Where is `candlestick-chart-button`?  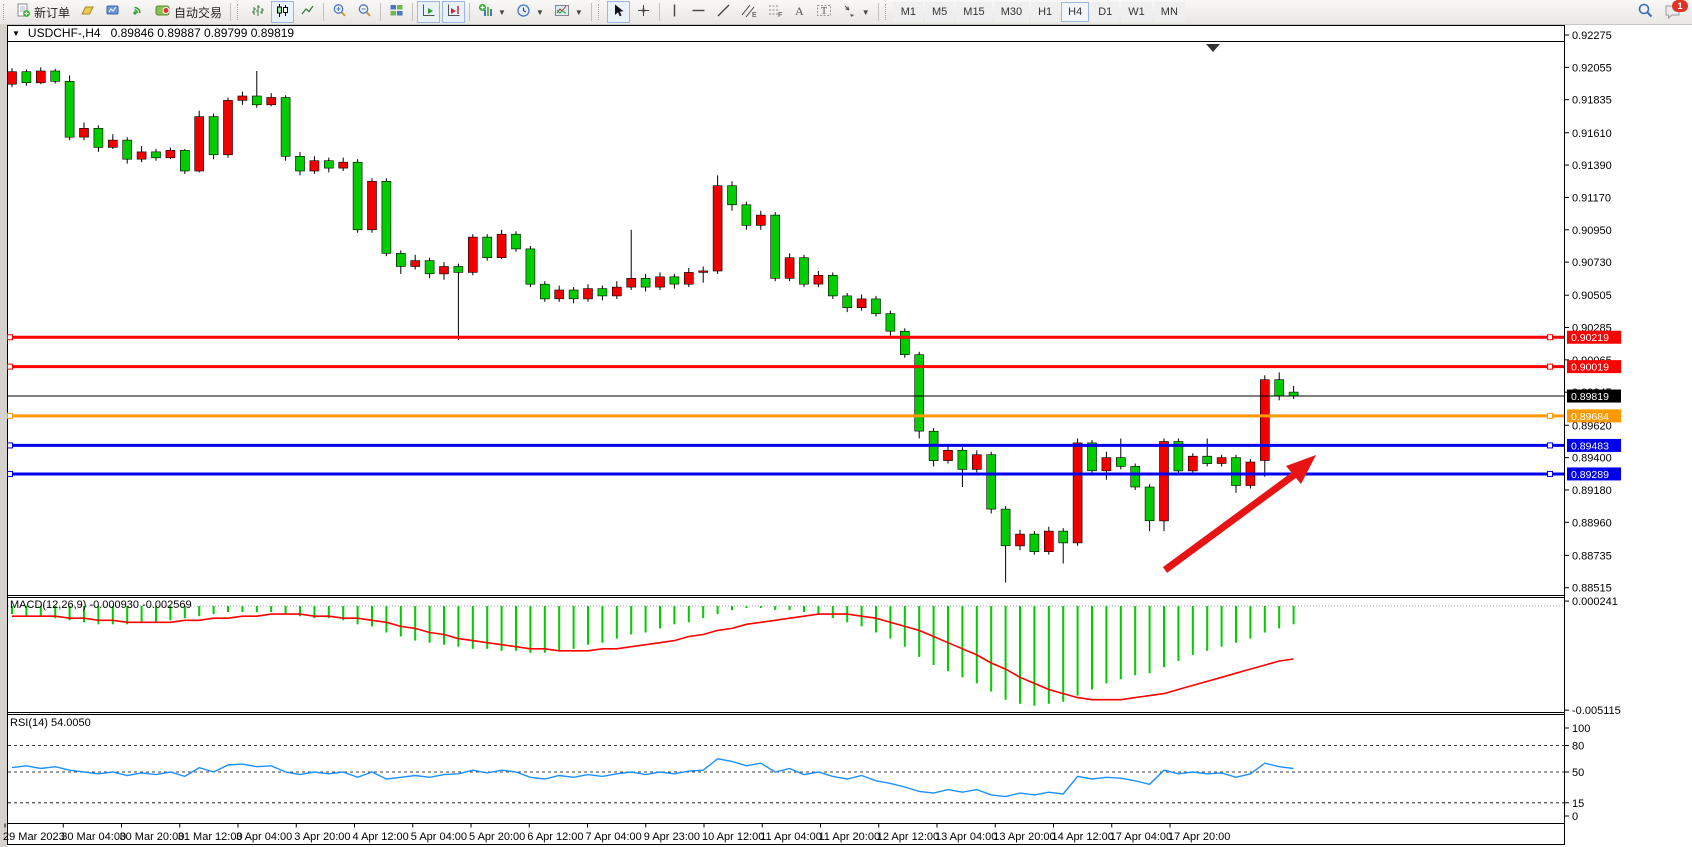 candlestick-chart-button is located at coordinates (283, 12).